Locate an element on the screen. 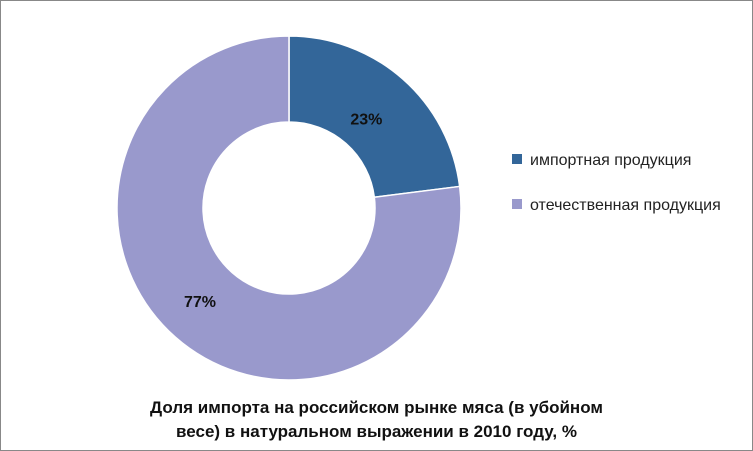 The height and width of the screenshot is (451, 753). legend-swatch-import is located at coordinates (517, 159).